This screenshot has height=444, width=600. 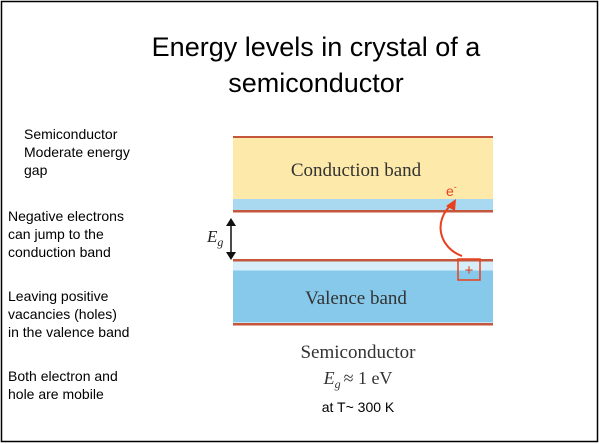 What do you see at coordinates (451, 205) in the screenshot?
I see `jump-arrow-head` at bounding box center [451, 205].